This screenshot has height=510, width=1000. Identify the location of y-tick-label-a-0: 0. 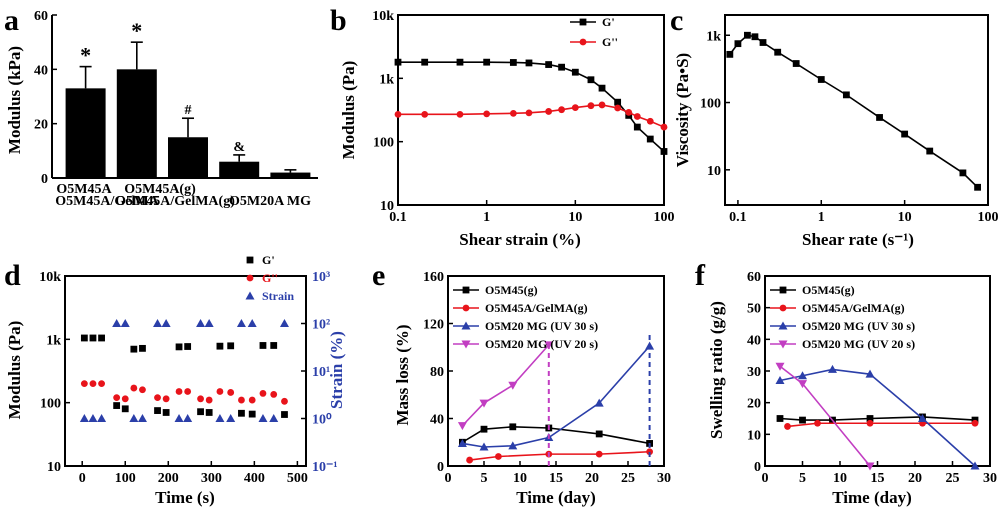
(44, 179).